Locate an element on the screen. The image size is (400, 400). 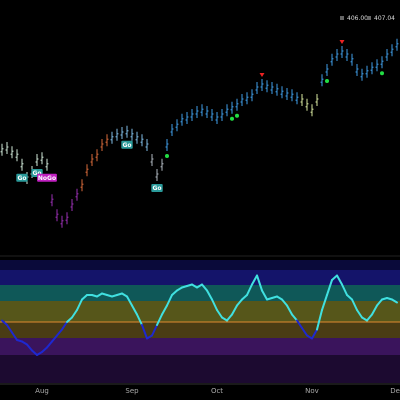
x-tick-label: Dec is located at coordinates (395, 391).